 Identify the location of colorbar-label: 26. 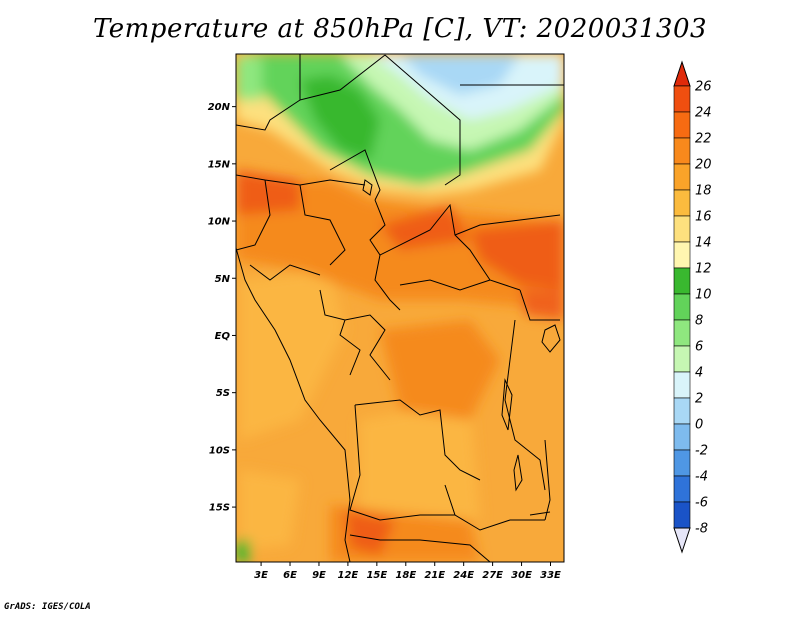
(703, 87).